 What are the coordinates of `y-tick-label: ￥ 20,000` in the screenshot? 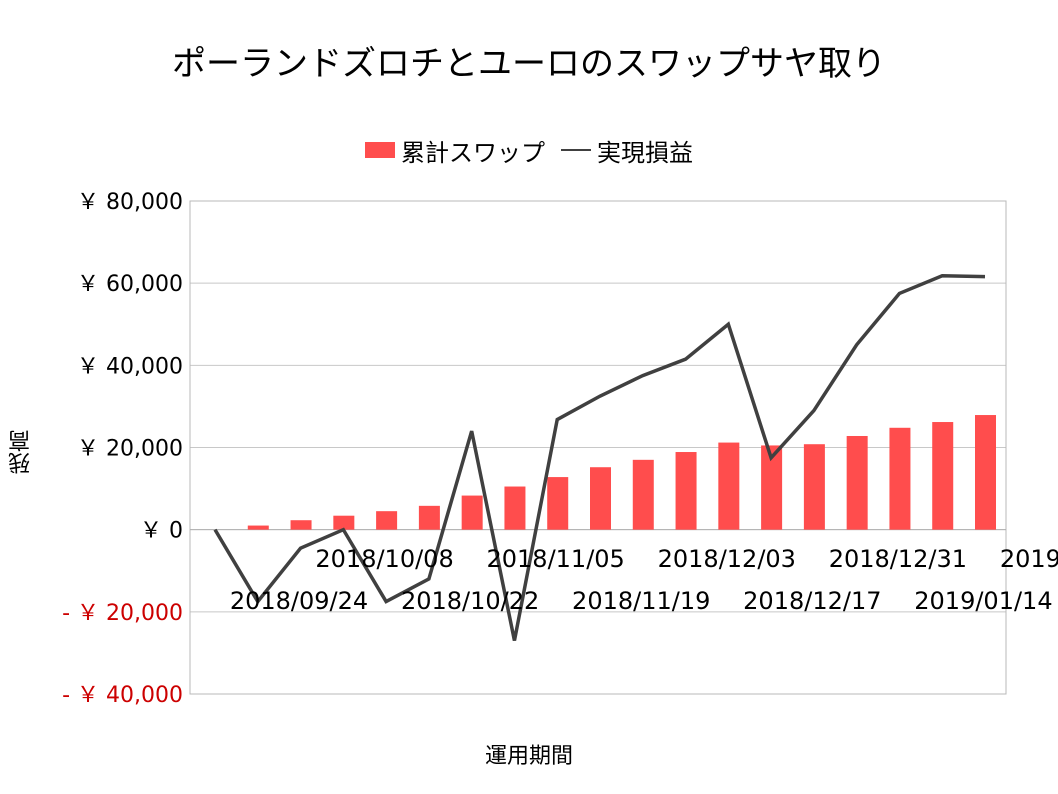 It's located at (130, 449).